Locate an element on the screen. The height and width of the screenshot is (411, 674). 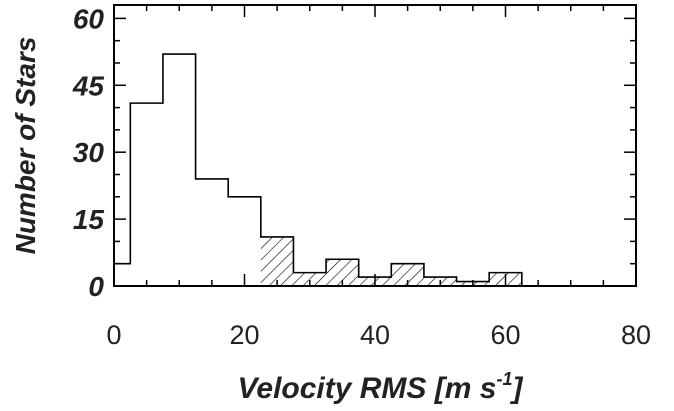
y-tick-label: 30 is located at coordinates (89, 152).